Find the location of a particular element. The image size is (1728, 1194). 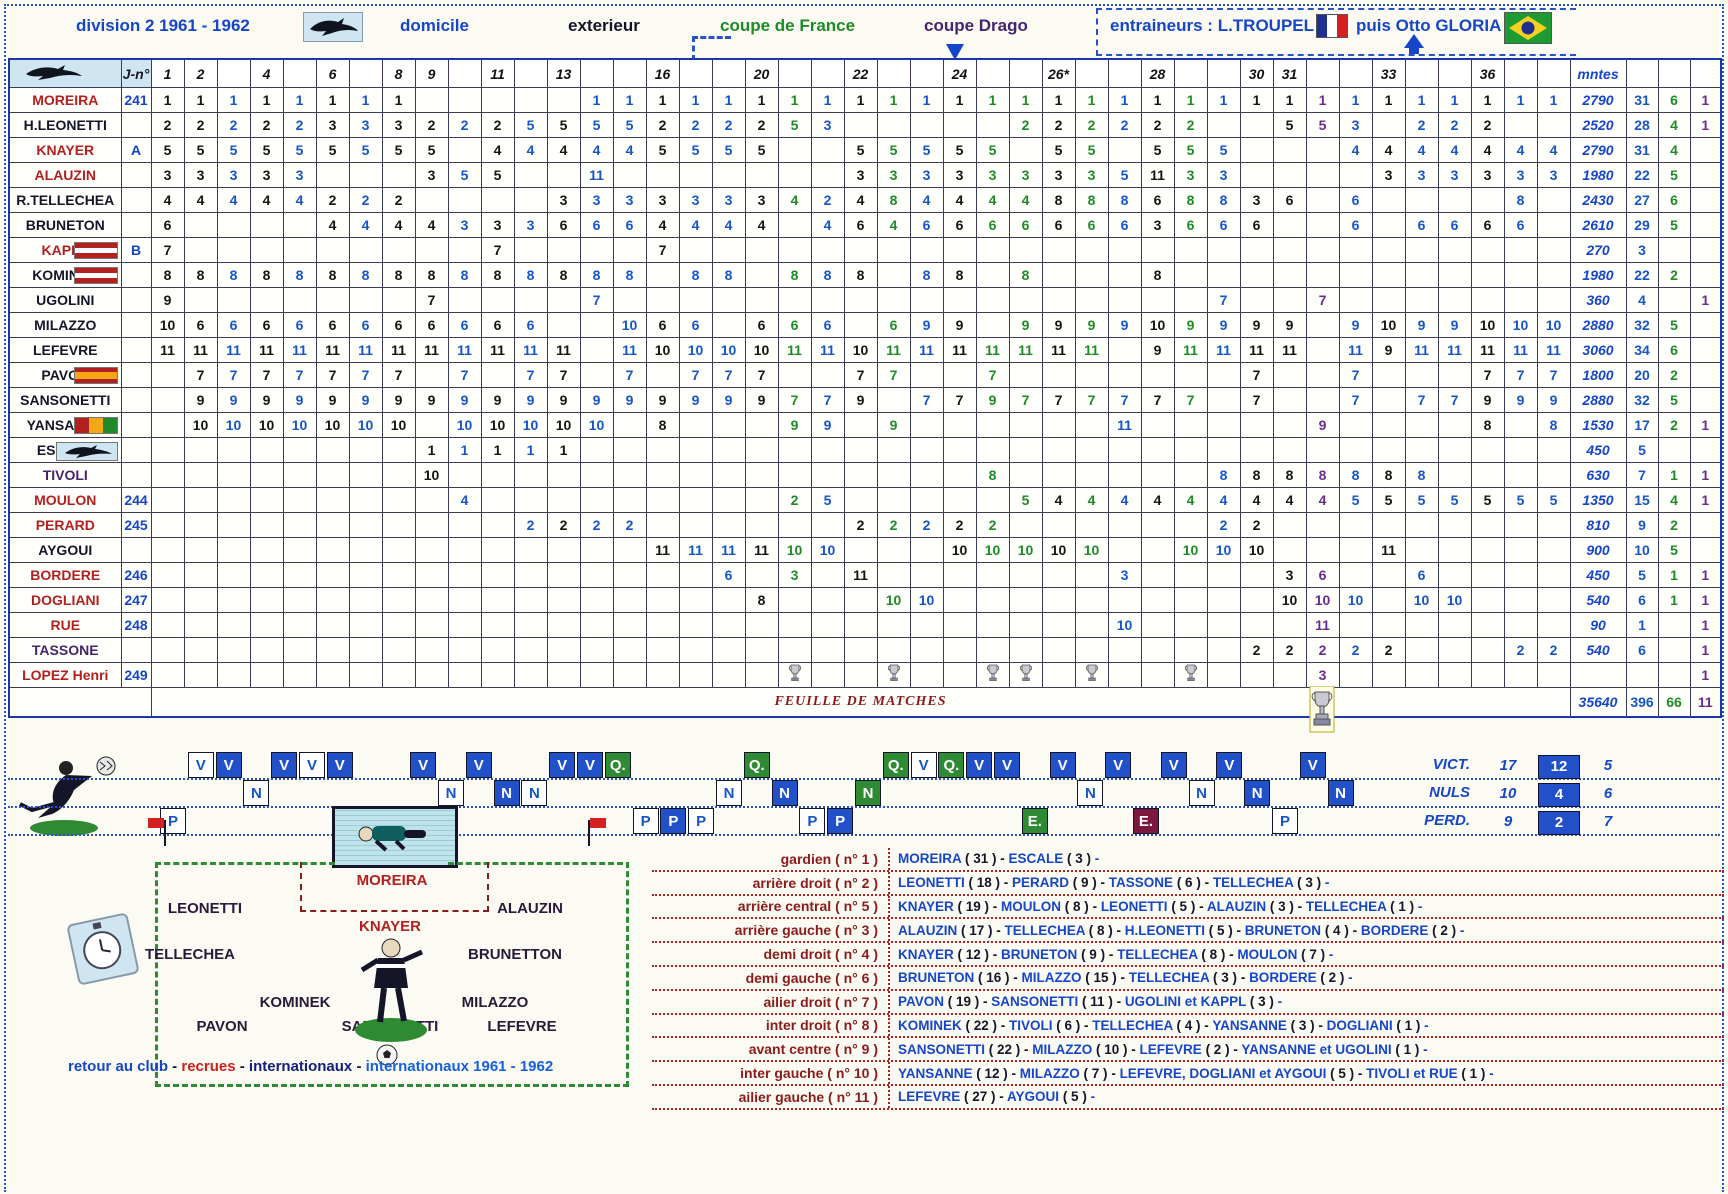

player-jn: 245 is located at coordinates (136, 525).